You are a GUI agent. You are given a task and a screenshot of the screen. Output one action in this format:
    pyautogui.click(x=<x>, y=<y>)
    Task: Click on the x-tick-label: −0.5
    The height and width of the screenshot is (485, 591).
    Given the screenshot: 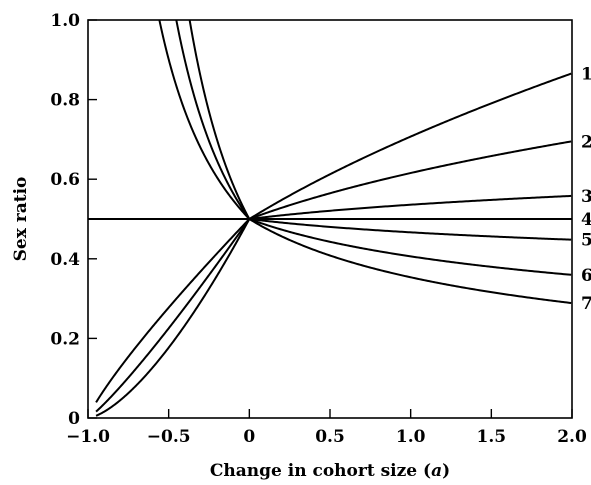 What is the action you would take?
    pyautogui.click(x=169, y=437)
    